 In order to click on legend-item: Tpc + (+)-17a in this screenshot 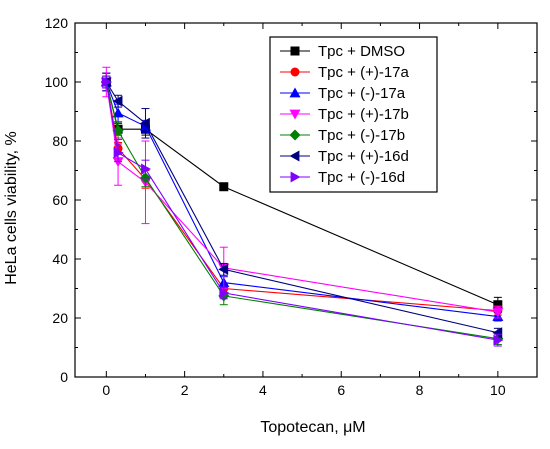, I will do `click(345, 72)`.